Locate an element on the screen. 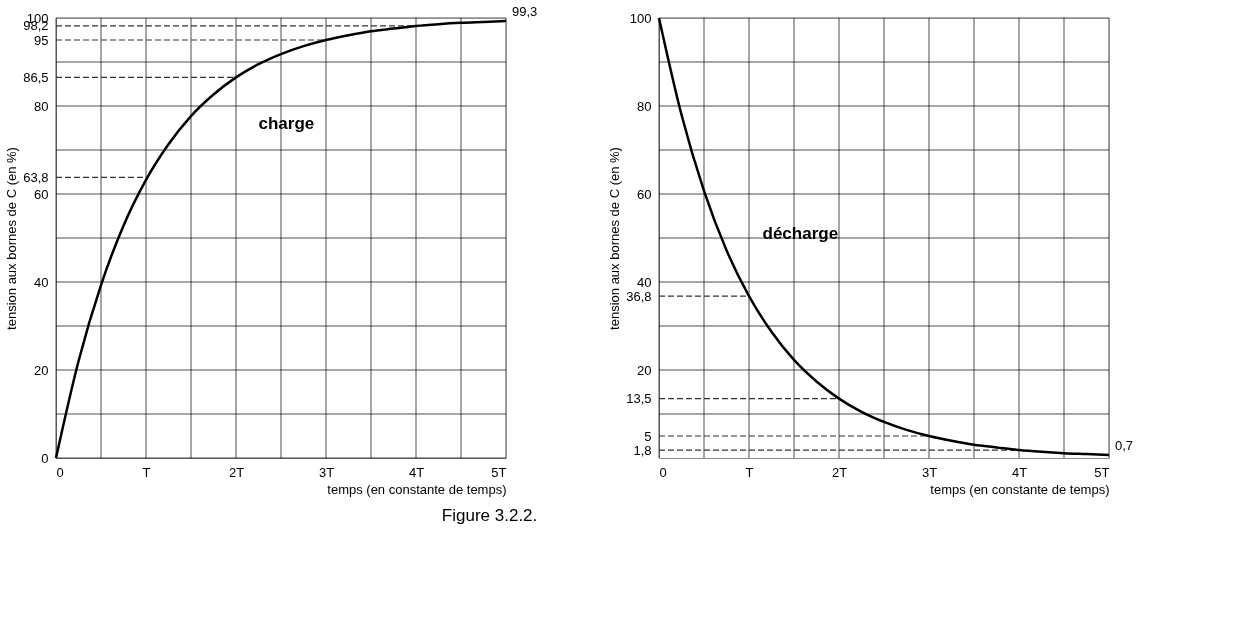 Image resolution: width=1251 pixels, height=631 pixels. y-tick-label: 86,5 is located at coordinates (36, 77).